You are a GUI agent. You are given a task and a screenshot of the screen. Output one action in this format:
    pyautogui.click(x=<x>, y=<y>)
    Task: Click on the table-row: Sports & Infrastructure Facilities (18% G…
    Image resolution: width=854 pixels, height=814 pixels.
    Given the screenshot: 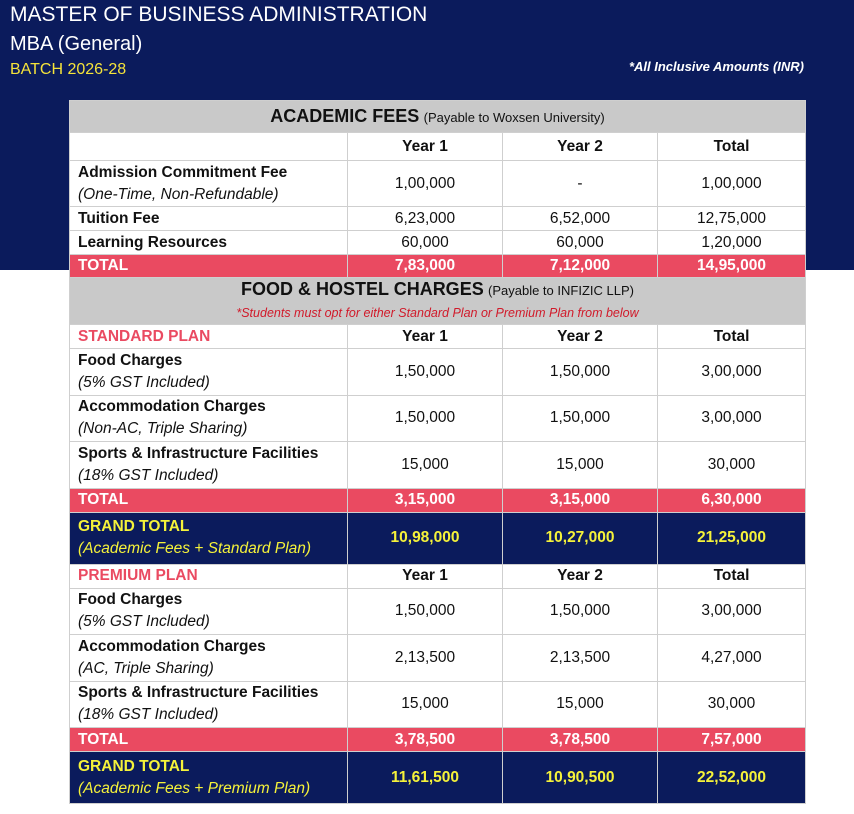 What is the action you would take?
    pyautogui.click(x=437, y=465)
    